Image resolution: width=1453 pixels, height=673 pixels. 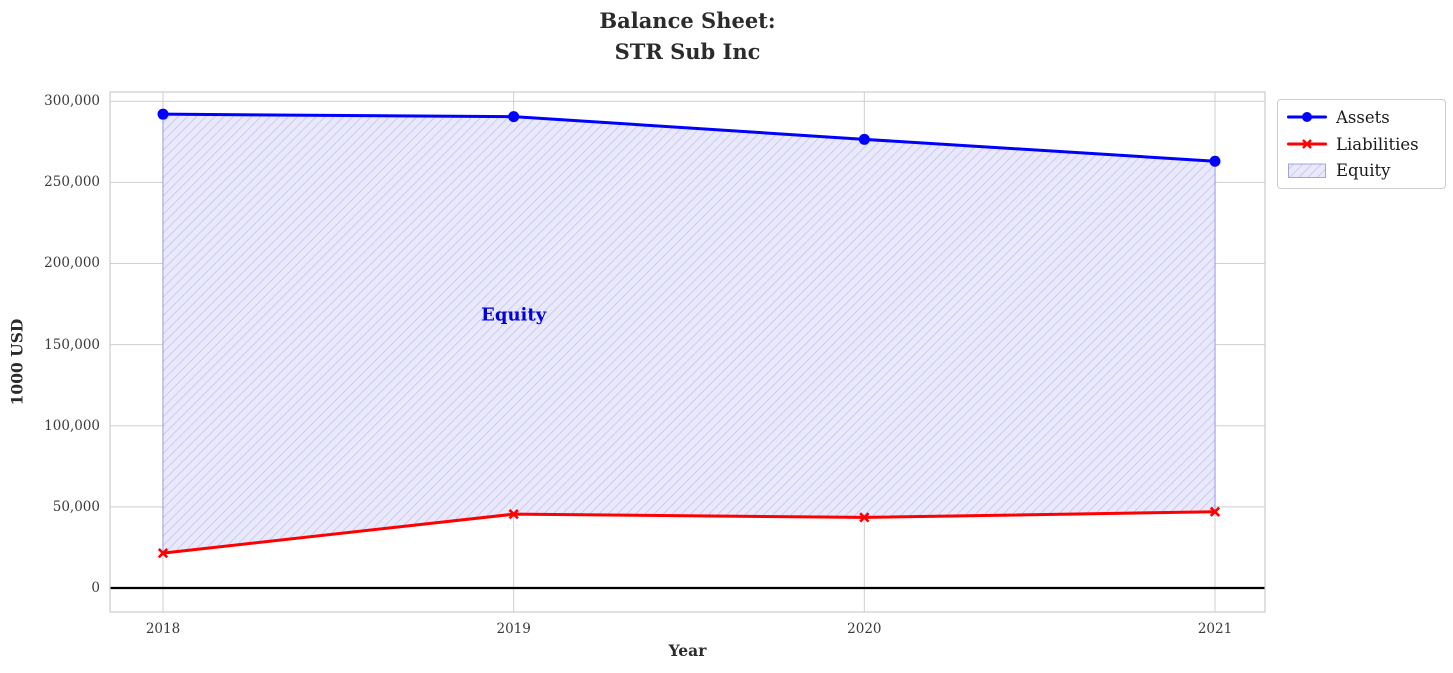 I want to click on x-tick-label: 2019, so click(x=513, y=629).